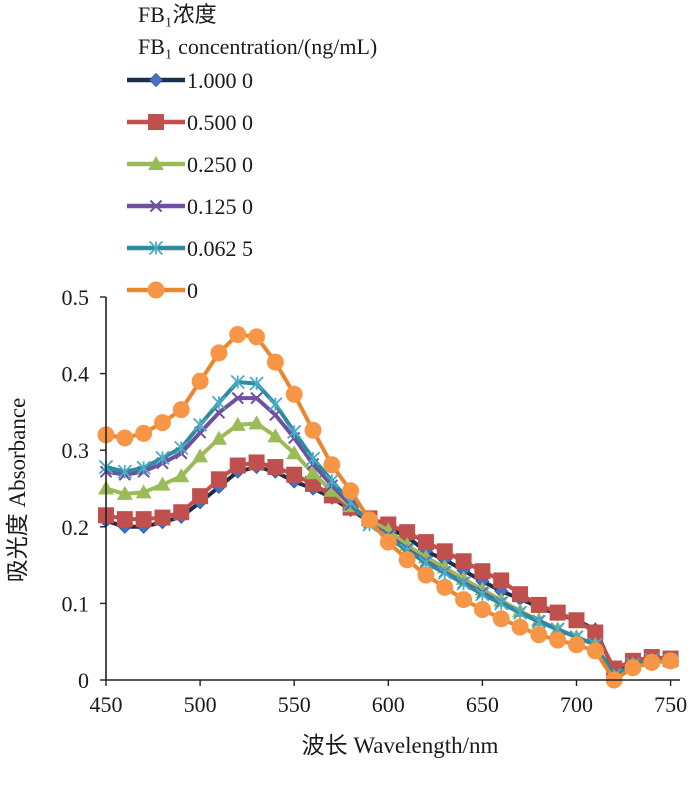 The width and height of the screenshot is (700, 785). What do you see at coordinates (76, 297) in the screenshot?
I see `y-tick-label: 0.5` at bounding box center [76, 297].